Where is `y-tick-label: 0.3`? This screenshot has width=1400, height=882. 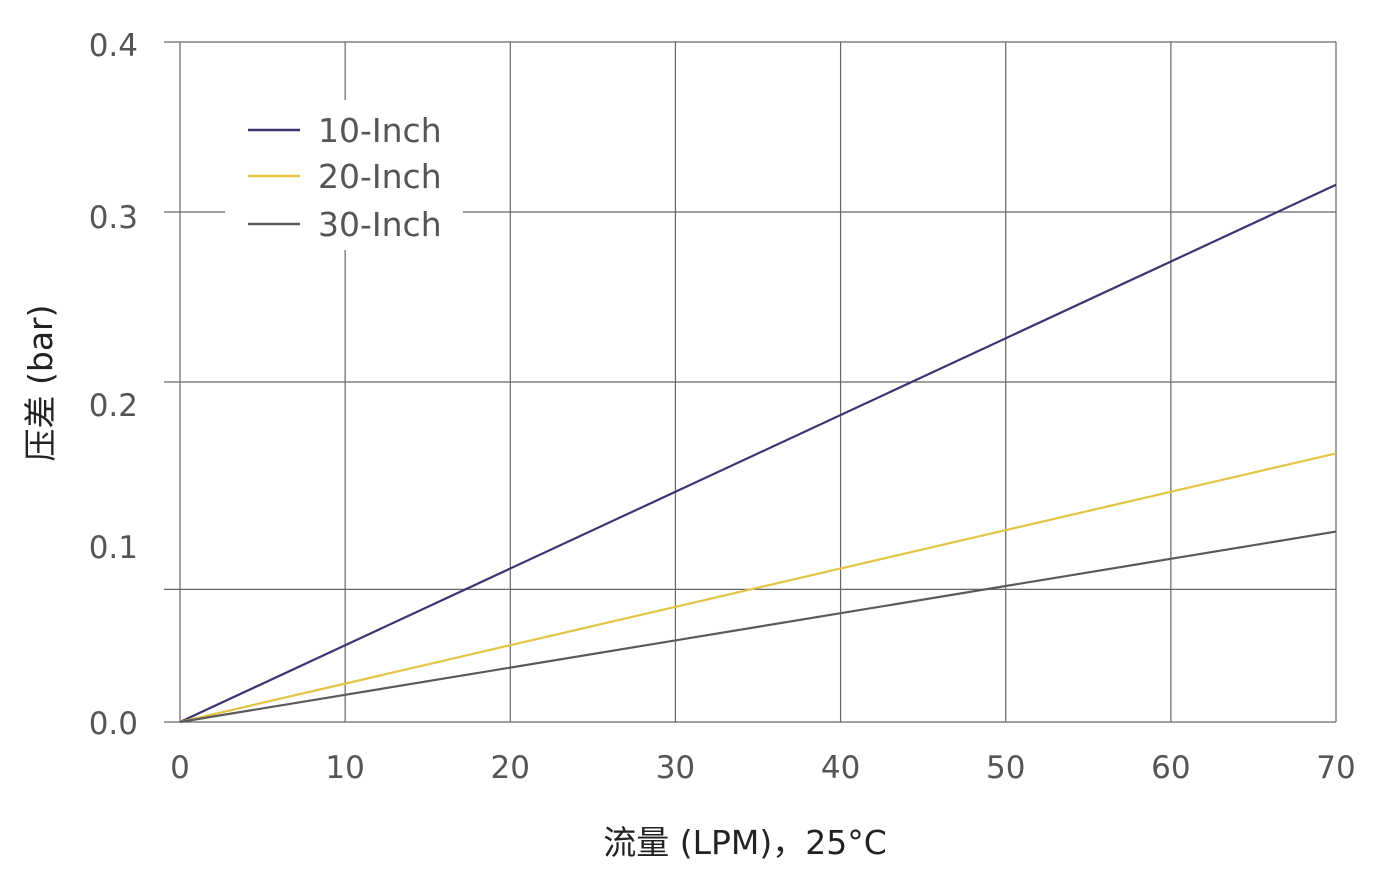 y-tick-label: 0.3 is located at coordinates (113, 218).